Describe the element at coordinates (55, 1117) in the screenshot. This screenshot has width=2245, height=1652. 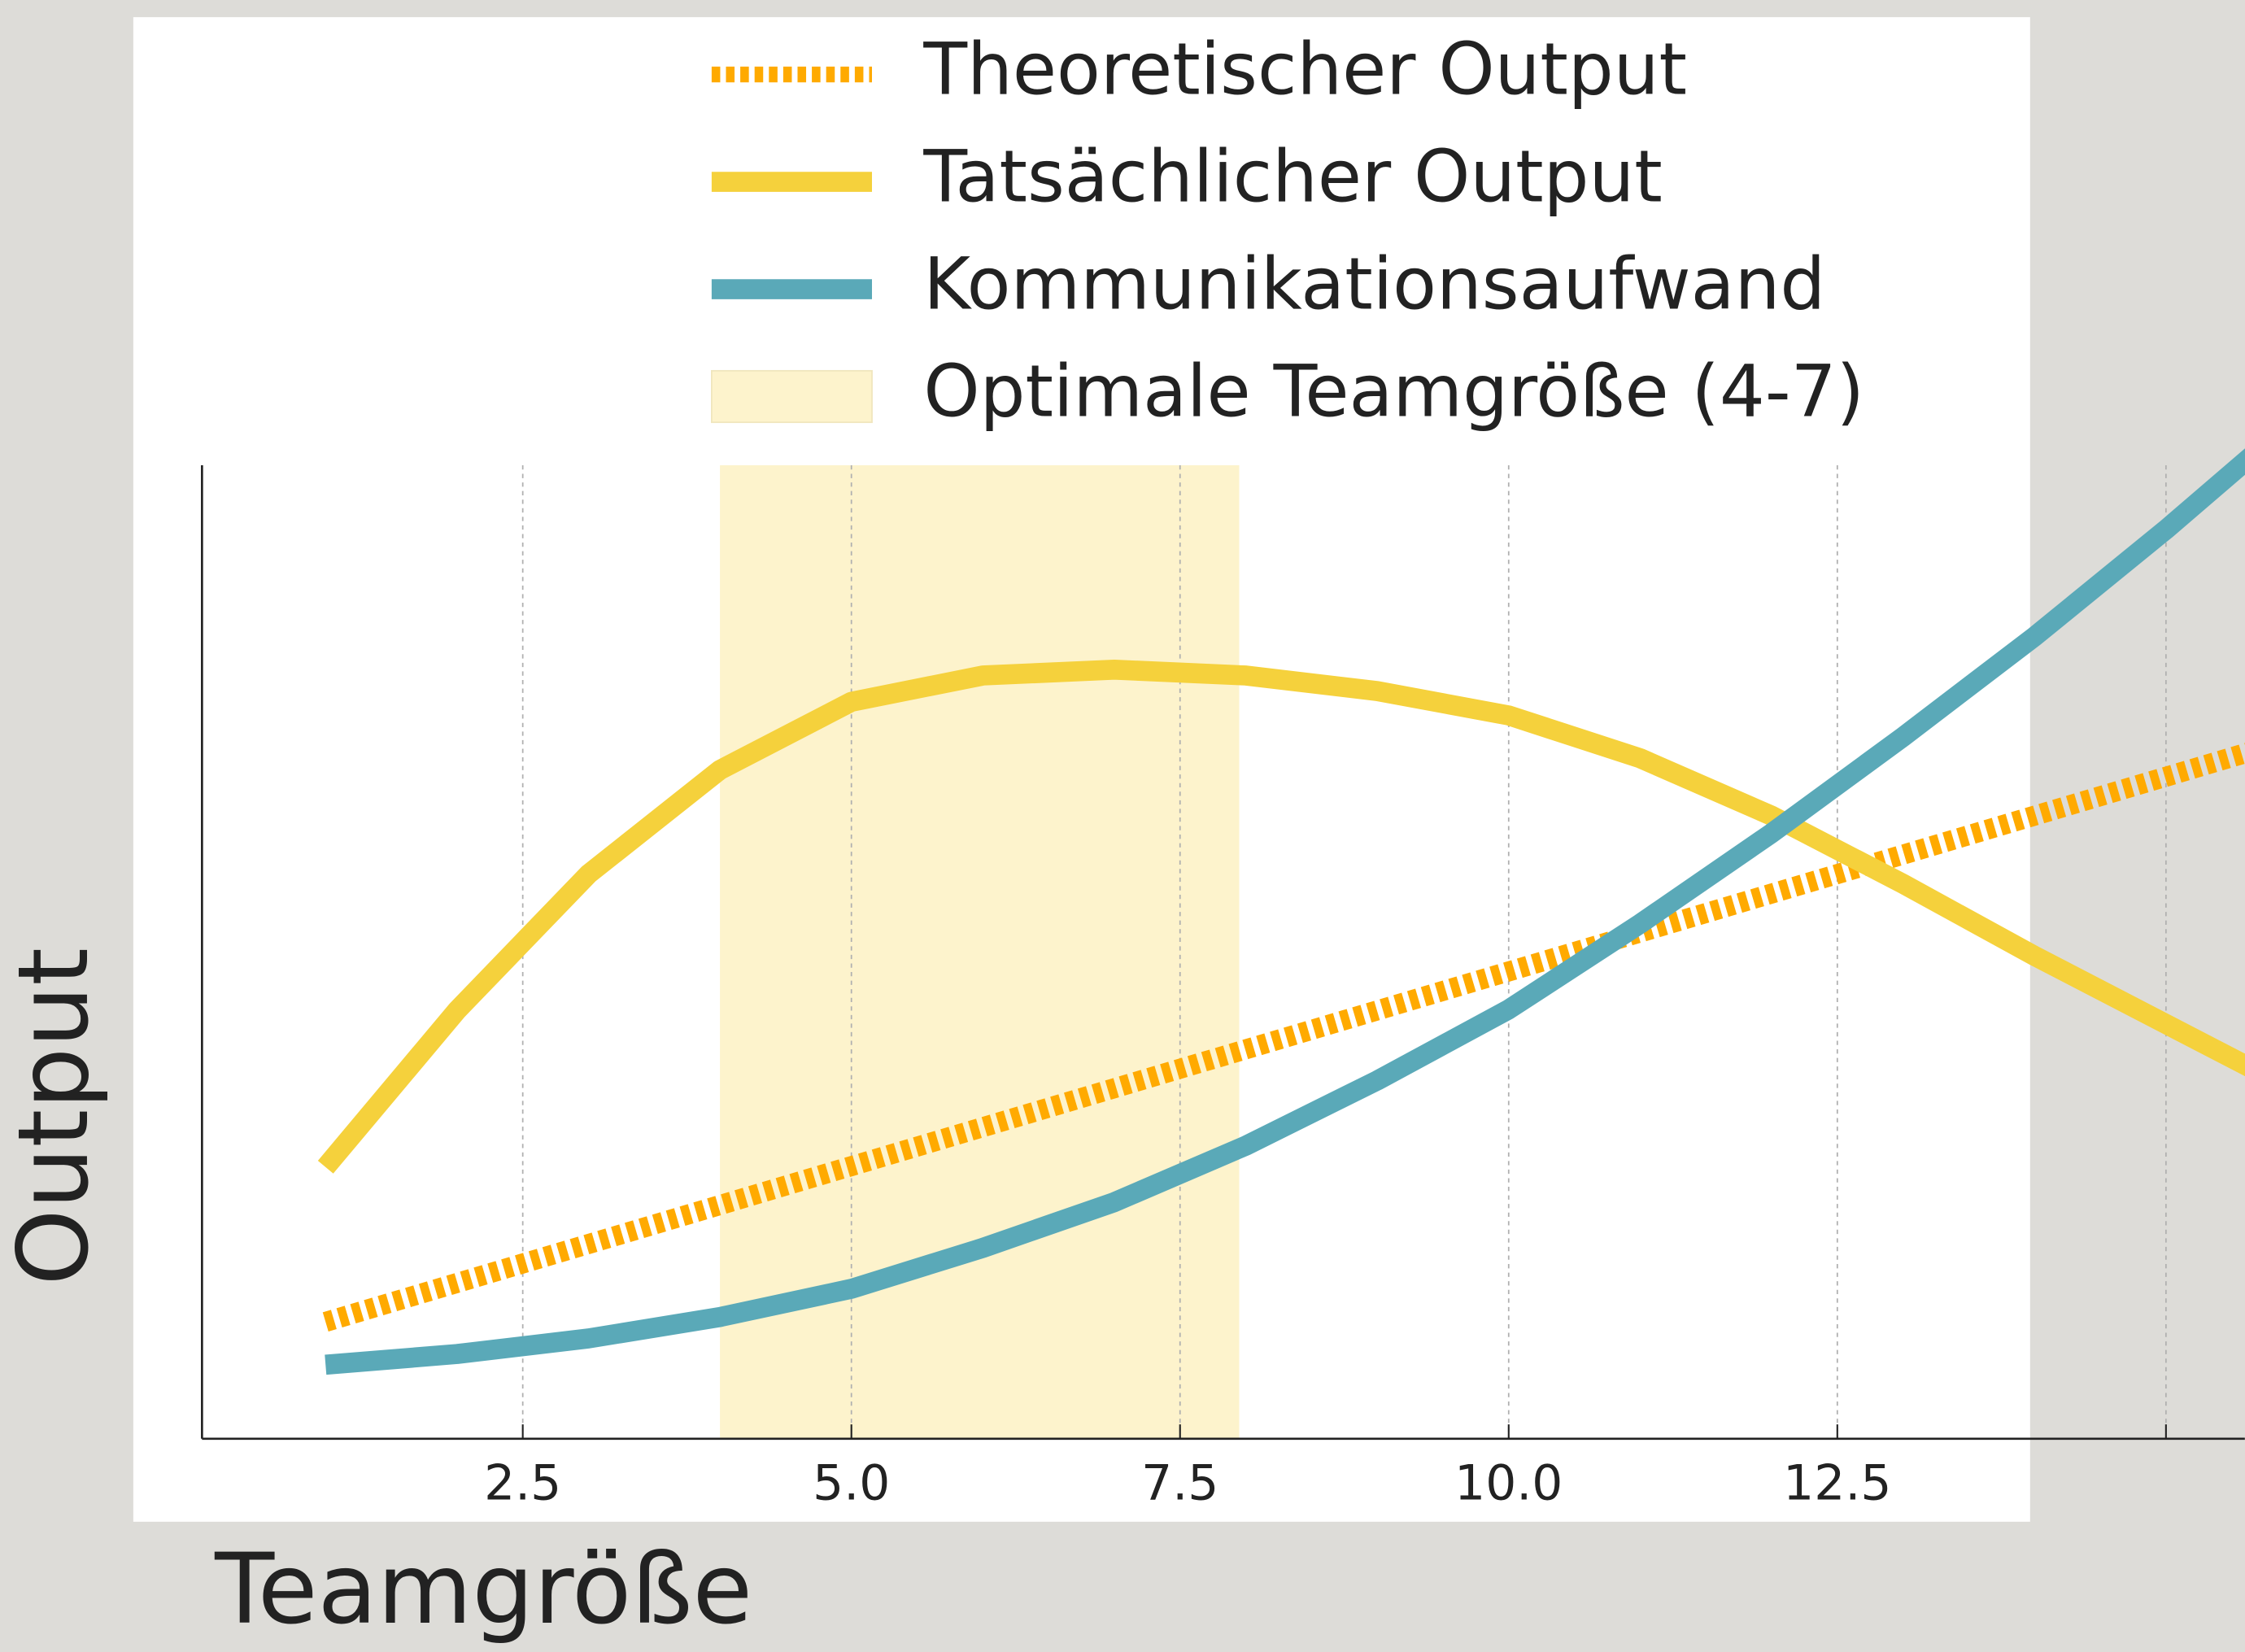
I see `y-axis-label: Output` at that location.